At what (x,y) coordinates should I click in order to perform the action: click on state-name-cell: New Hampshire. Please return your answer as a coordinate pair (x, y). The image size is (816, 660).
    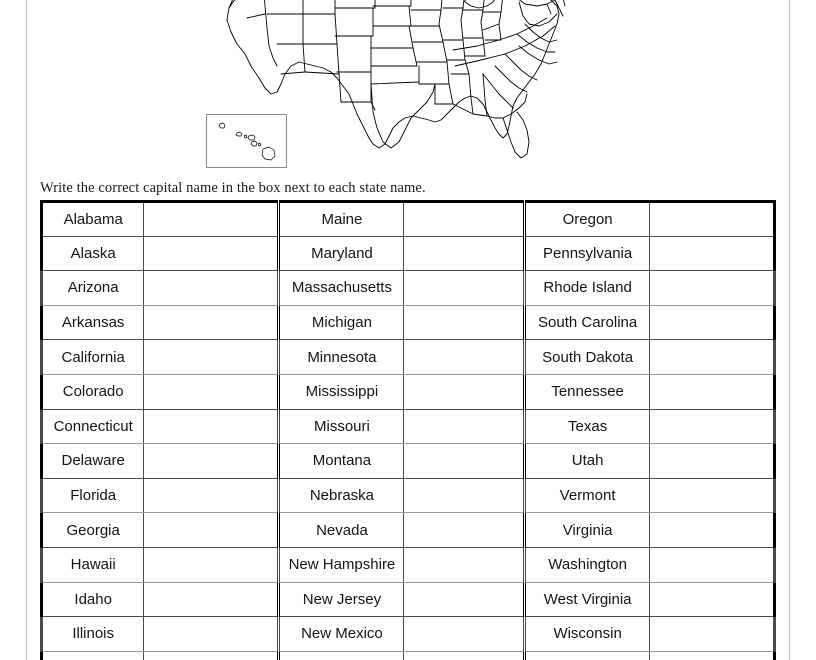
    Looking at the image, I should click on (341, 564).